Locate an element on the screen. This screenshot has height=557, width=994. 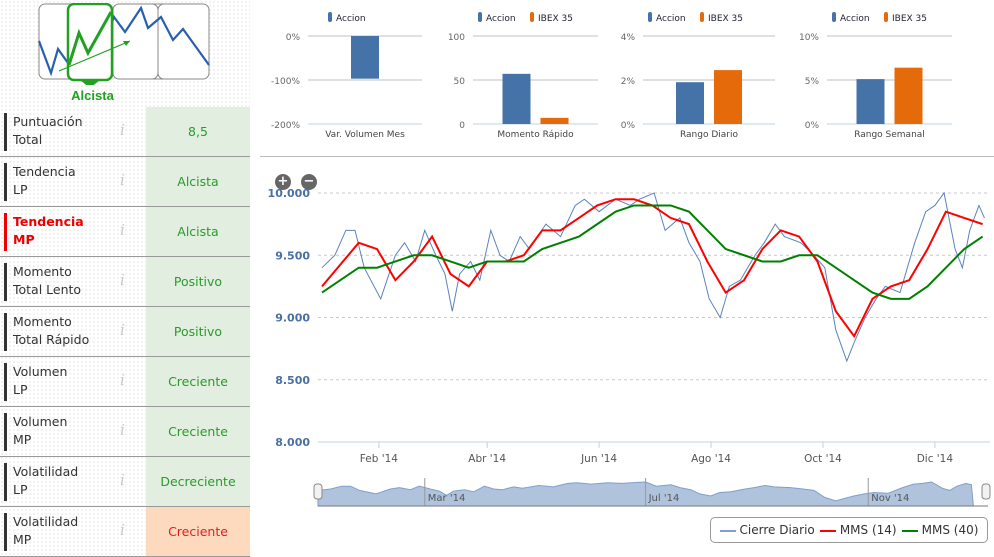
zoom-in-button: + is located at coordinates (283, 182).